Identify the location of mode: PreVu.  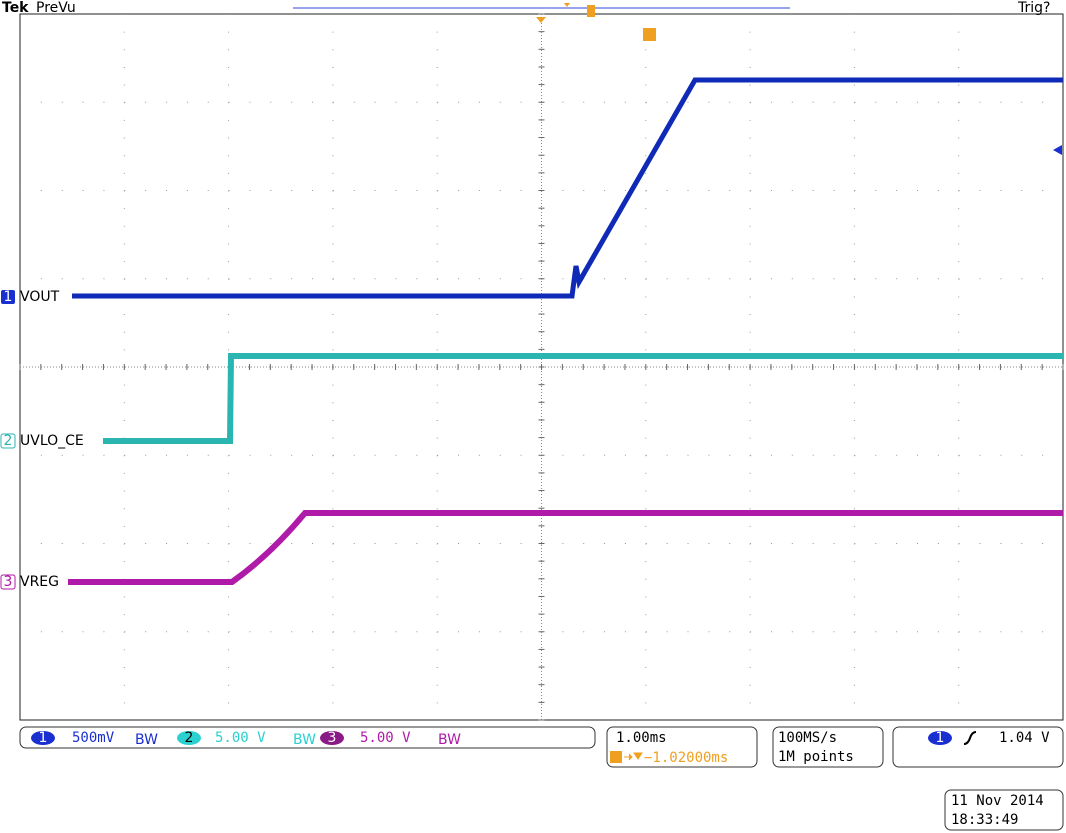
(56, 8).